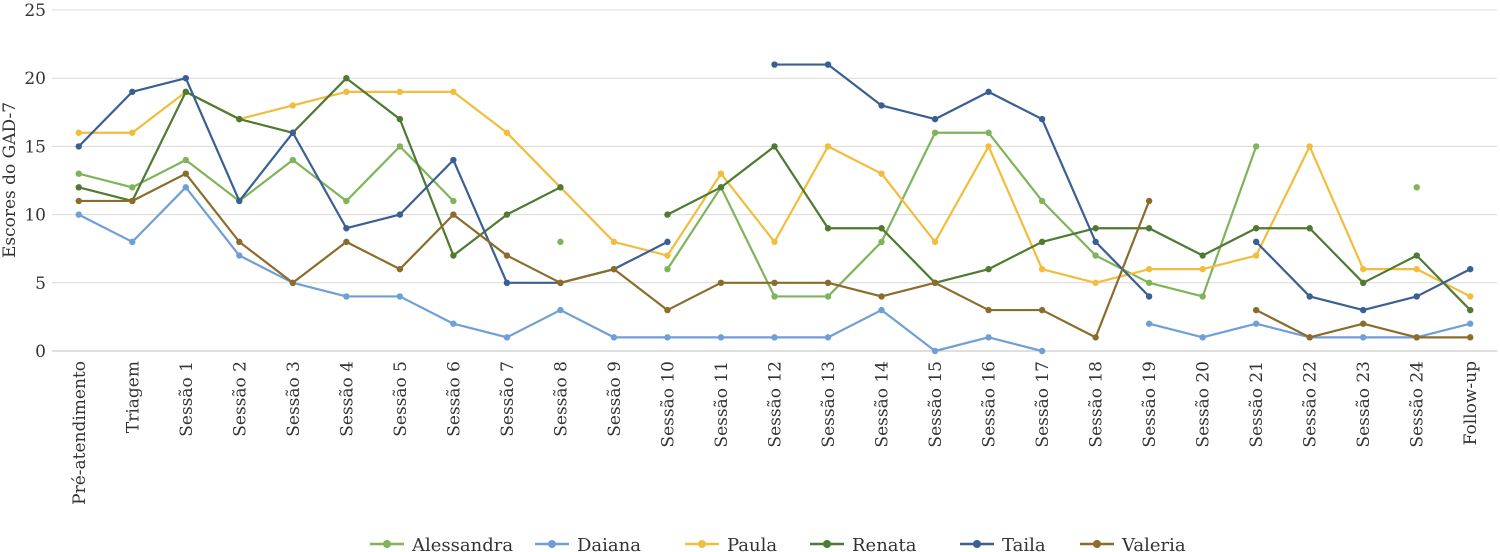  What do you see at coordinates (1003, 543) in the screenshot?
I see `legend-item-taila: Taila` at bounding box center [1003, 543].